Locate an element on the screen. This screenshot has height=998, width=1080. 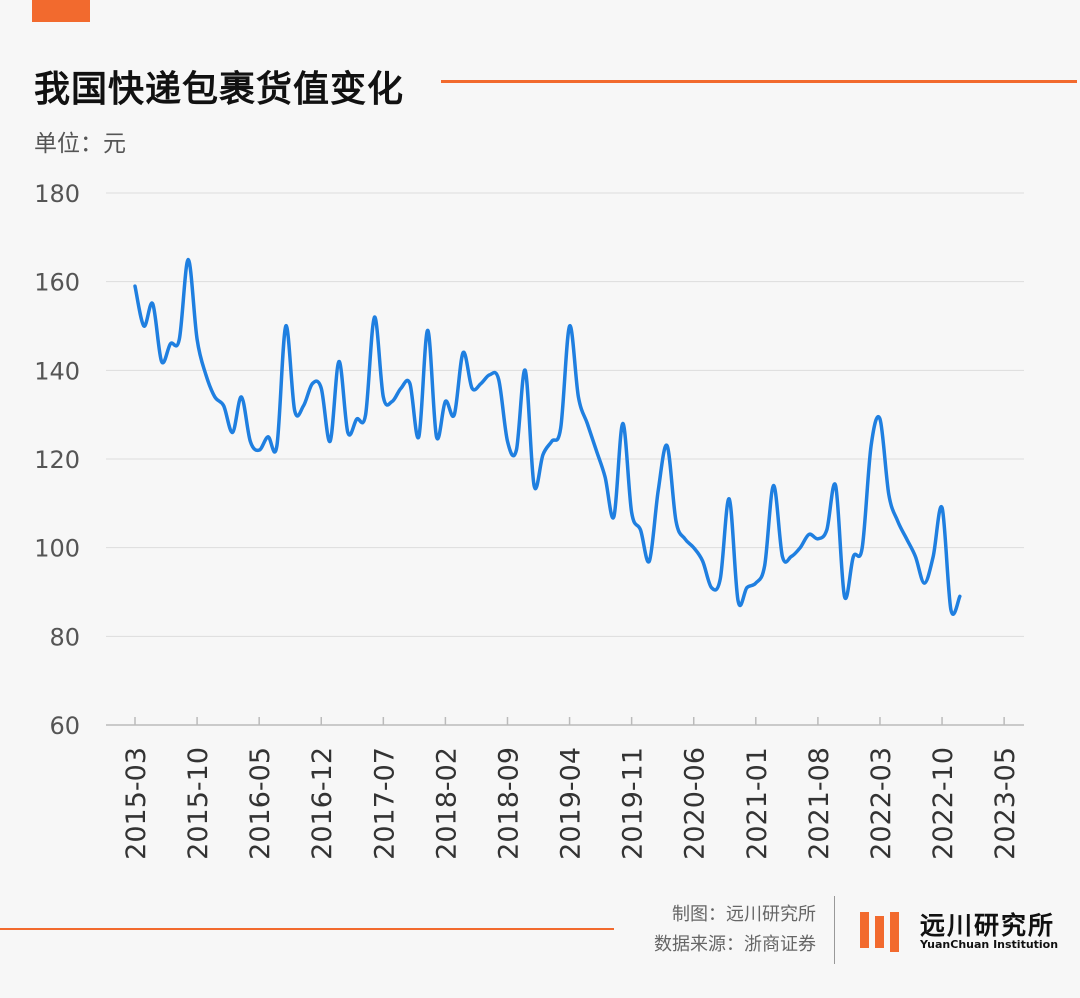
accent-block is located at coordinates (61, 11).